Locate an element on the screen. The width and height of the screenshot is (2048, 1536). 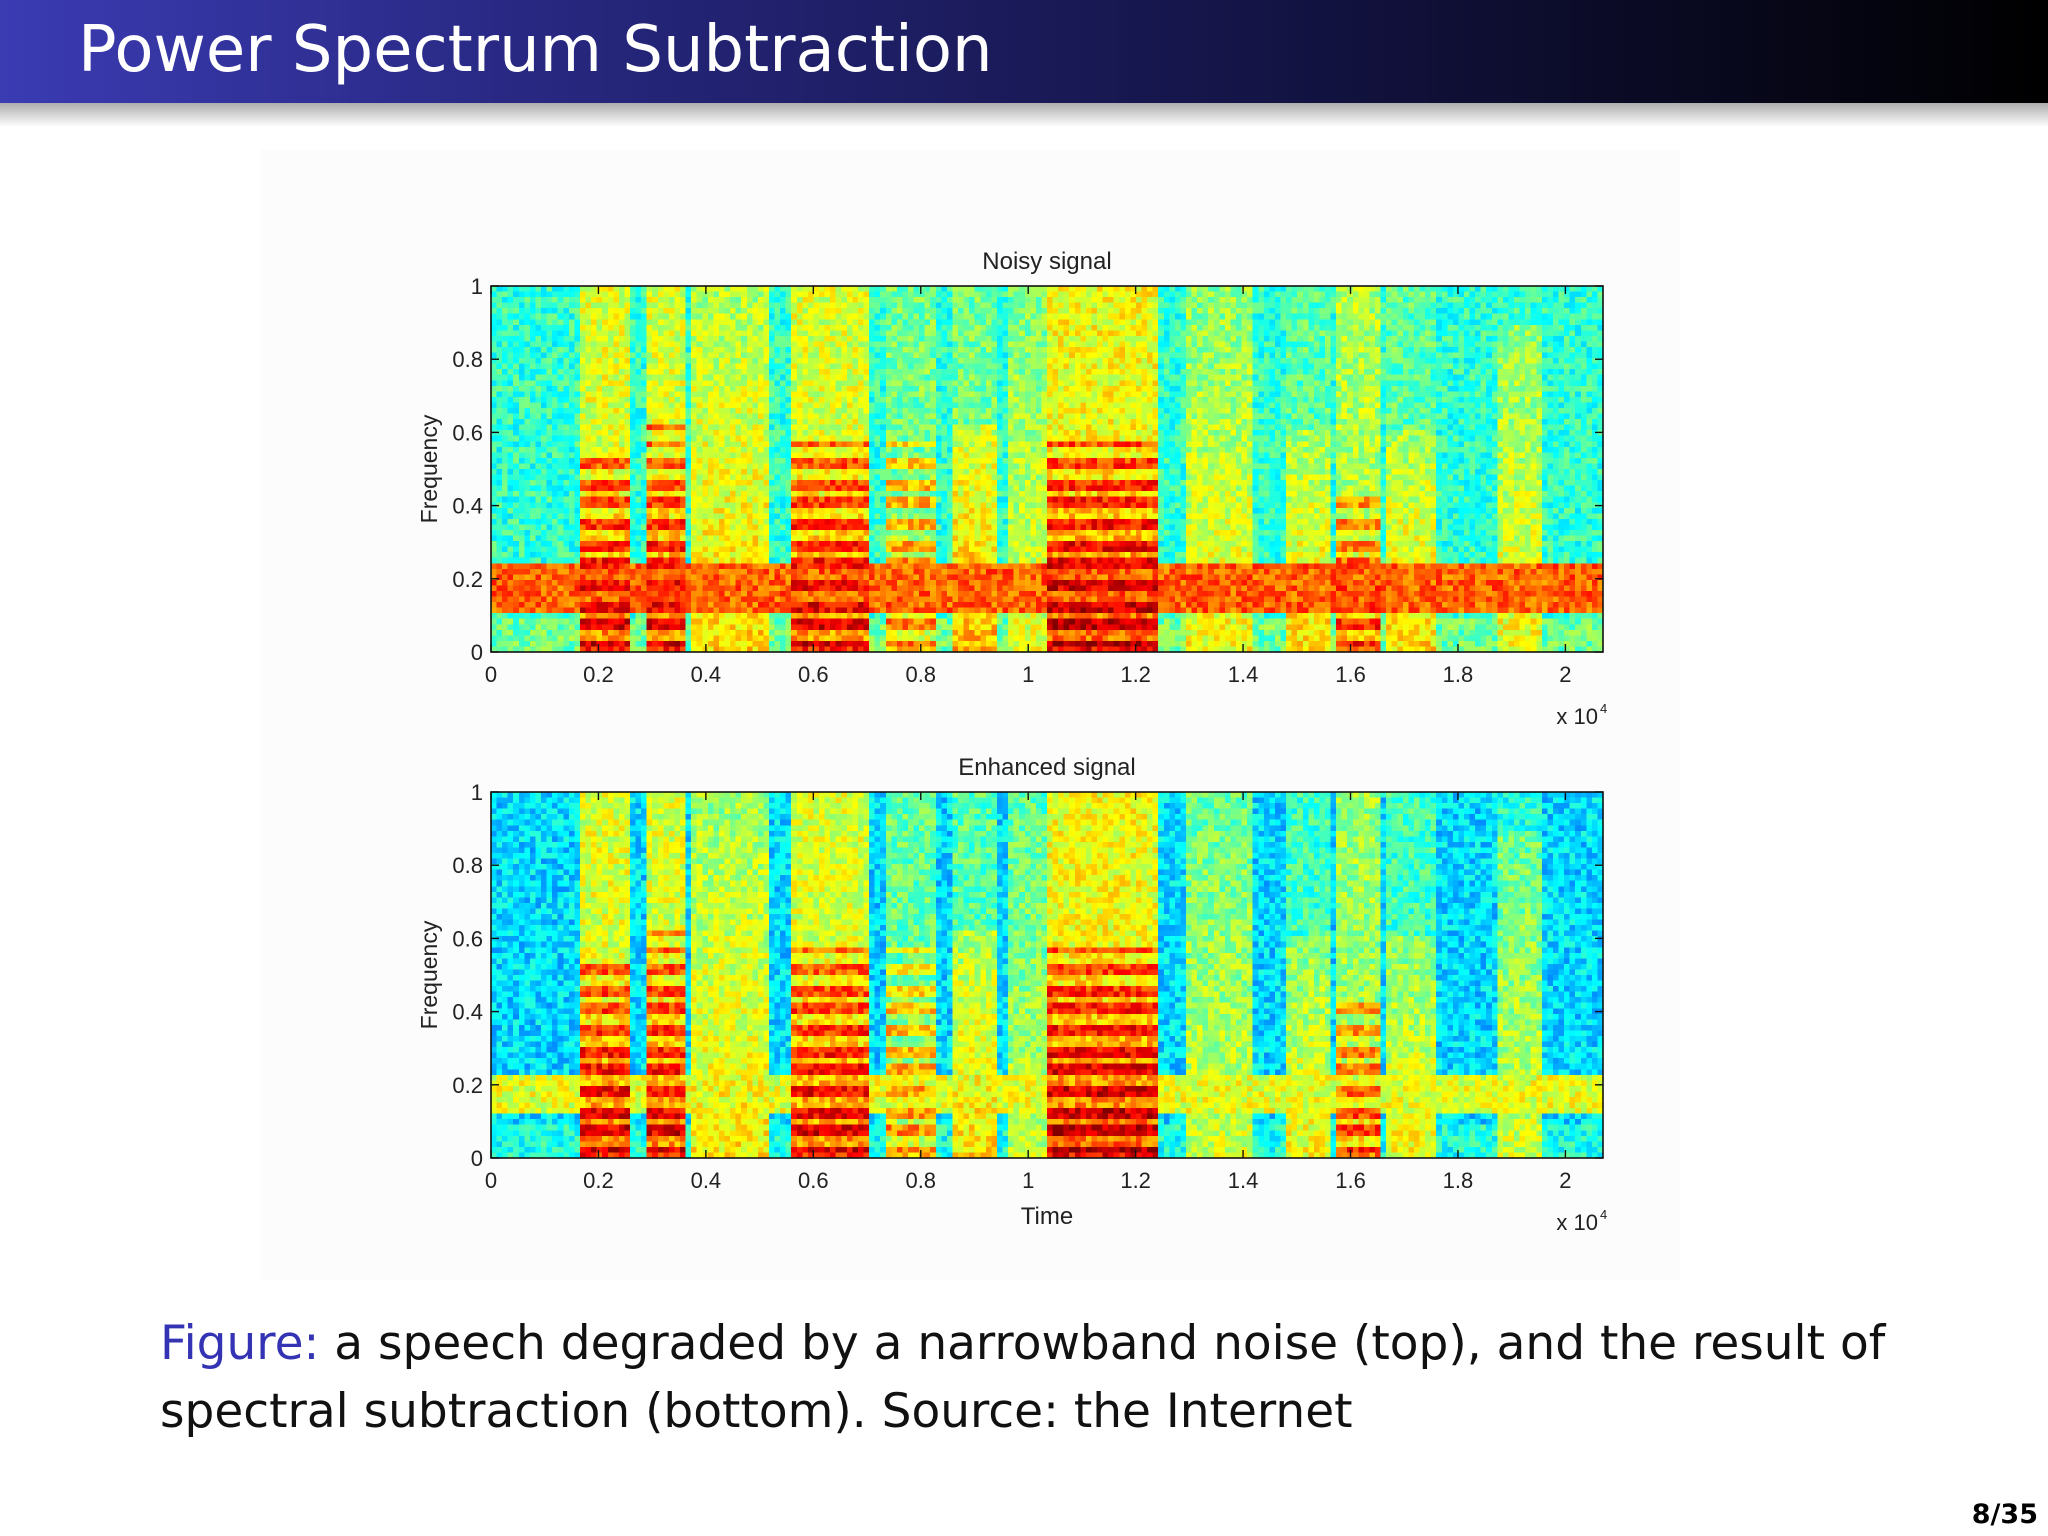
slide-title: Power Spectrum Subtraction is located at coordinates (535, 50).